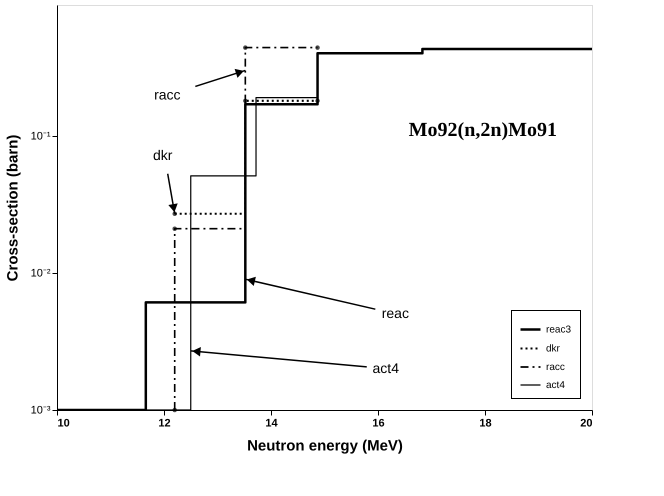  What do you see at coordinates (40, 410) in the screenshot?
I see `y-tick-label: 10⁻³` at bounding box center [40, 410].